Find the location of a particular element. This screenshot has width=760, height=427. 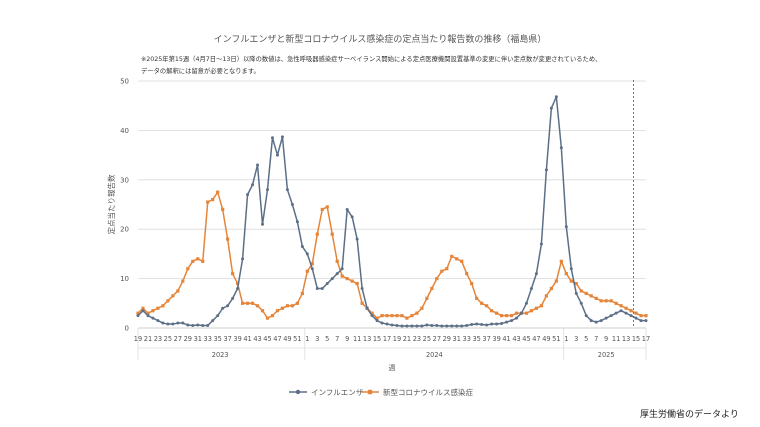

x-tick-label: 49 is located at coordinates (287, 339).